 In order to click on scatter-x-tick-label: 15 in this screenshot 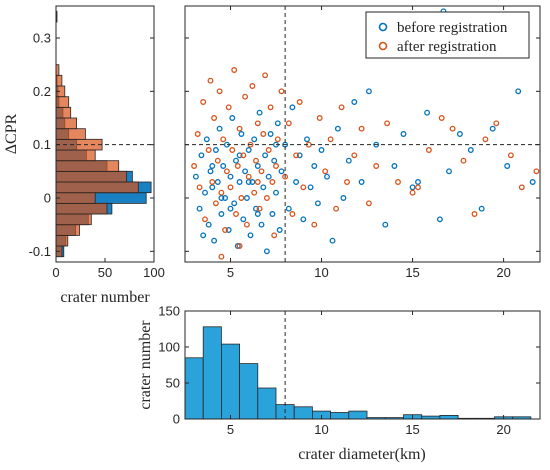, I will do `click(412, 272)`.